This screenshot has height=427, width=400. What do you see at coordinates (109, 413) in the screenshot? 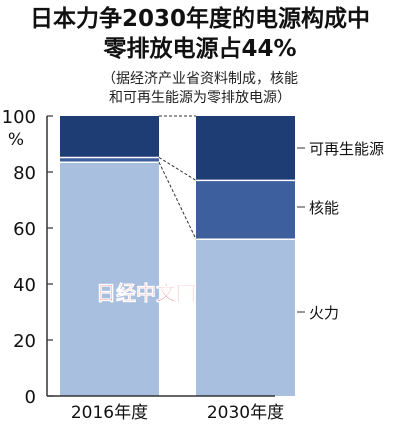
I see `x-tick-label-1: 2016年度` at bounding box center [109, 413].